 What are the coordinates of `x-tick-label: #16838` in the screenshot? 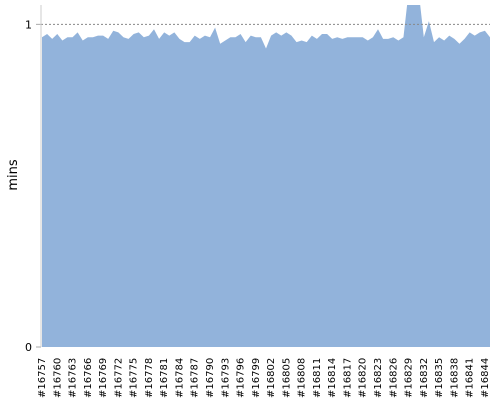 It's located at (454, 378).